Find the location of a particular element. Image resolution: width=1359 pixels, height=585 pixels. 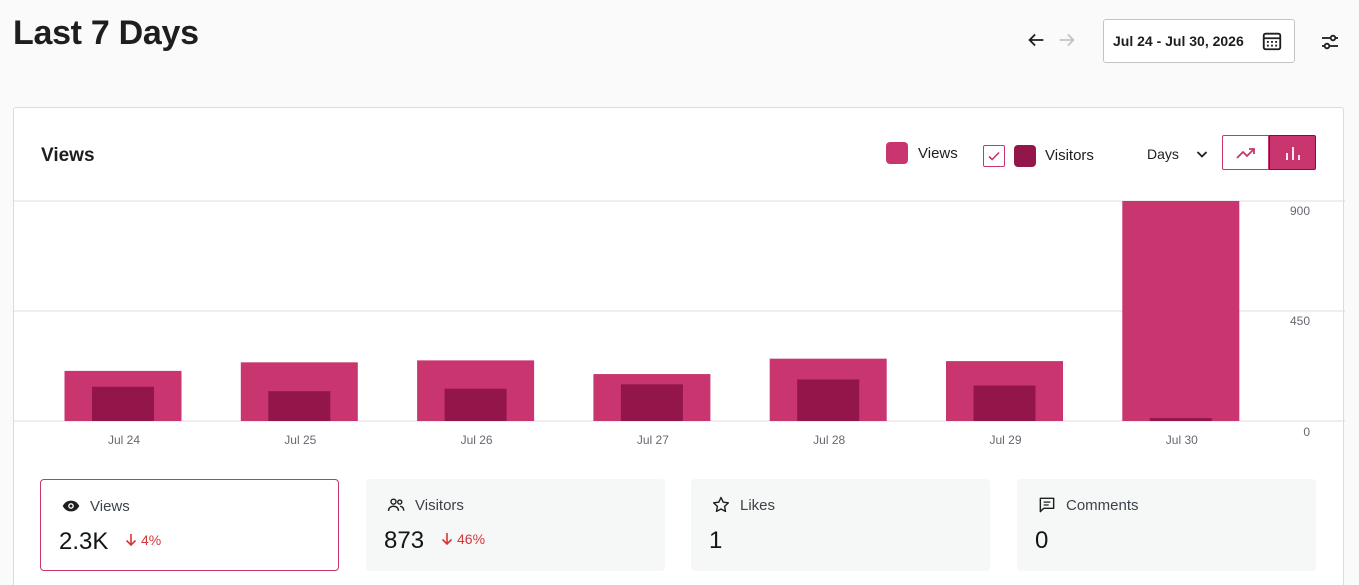

y-tick-label: 0 is located at coordinates (1306, 432).